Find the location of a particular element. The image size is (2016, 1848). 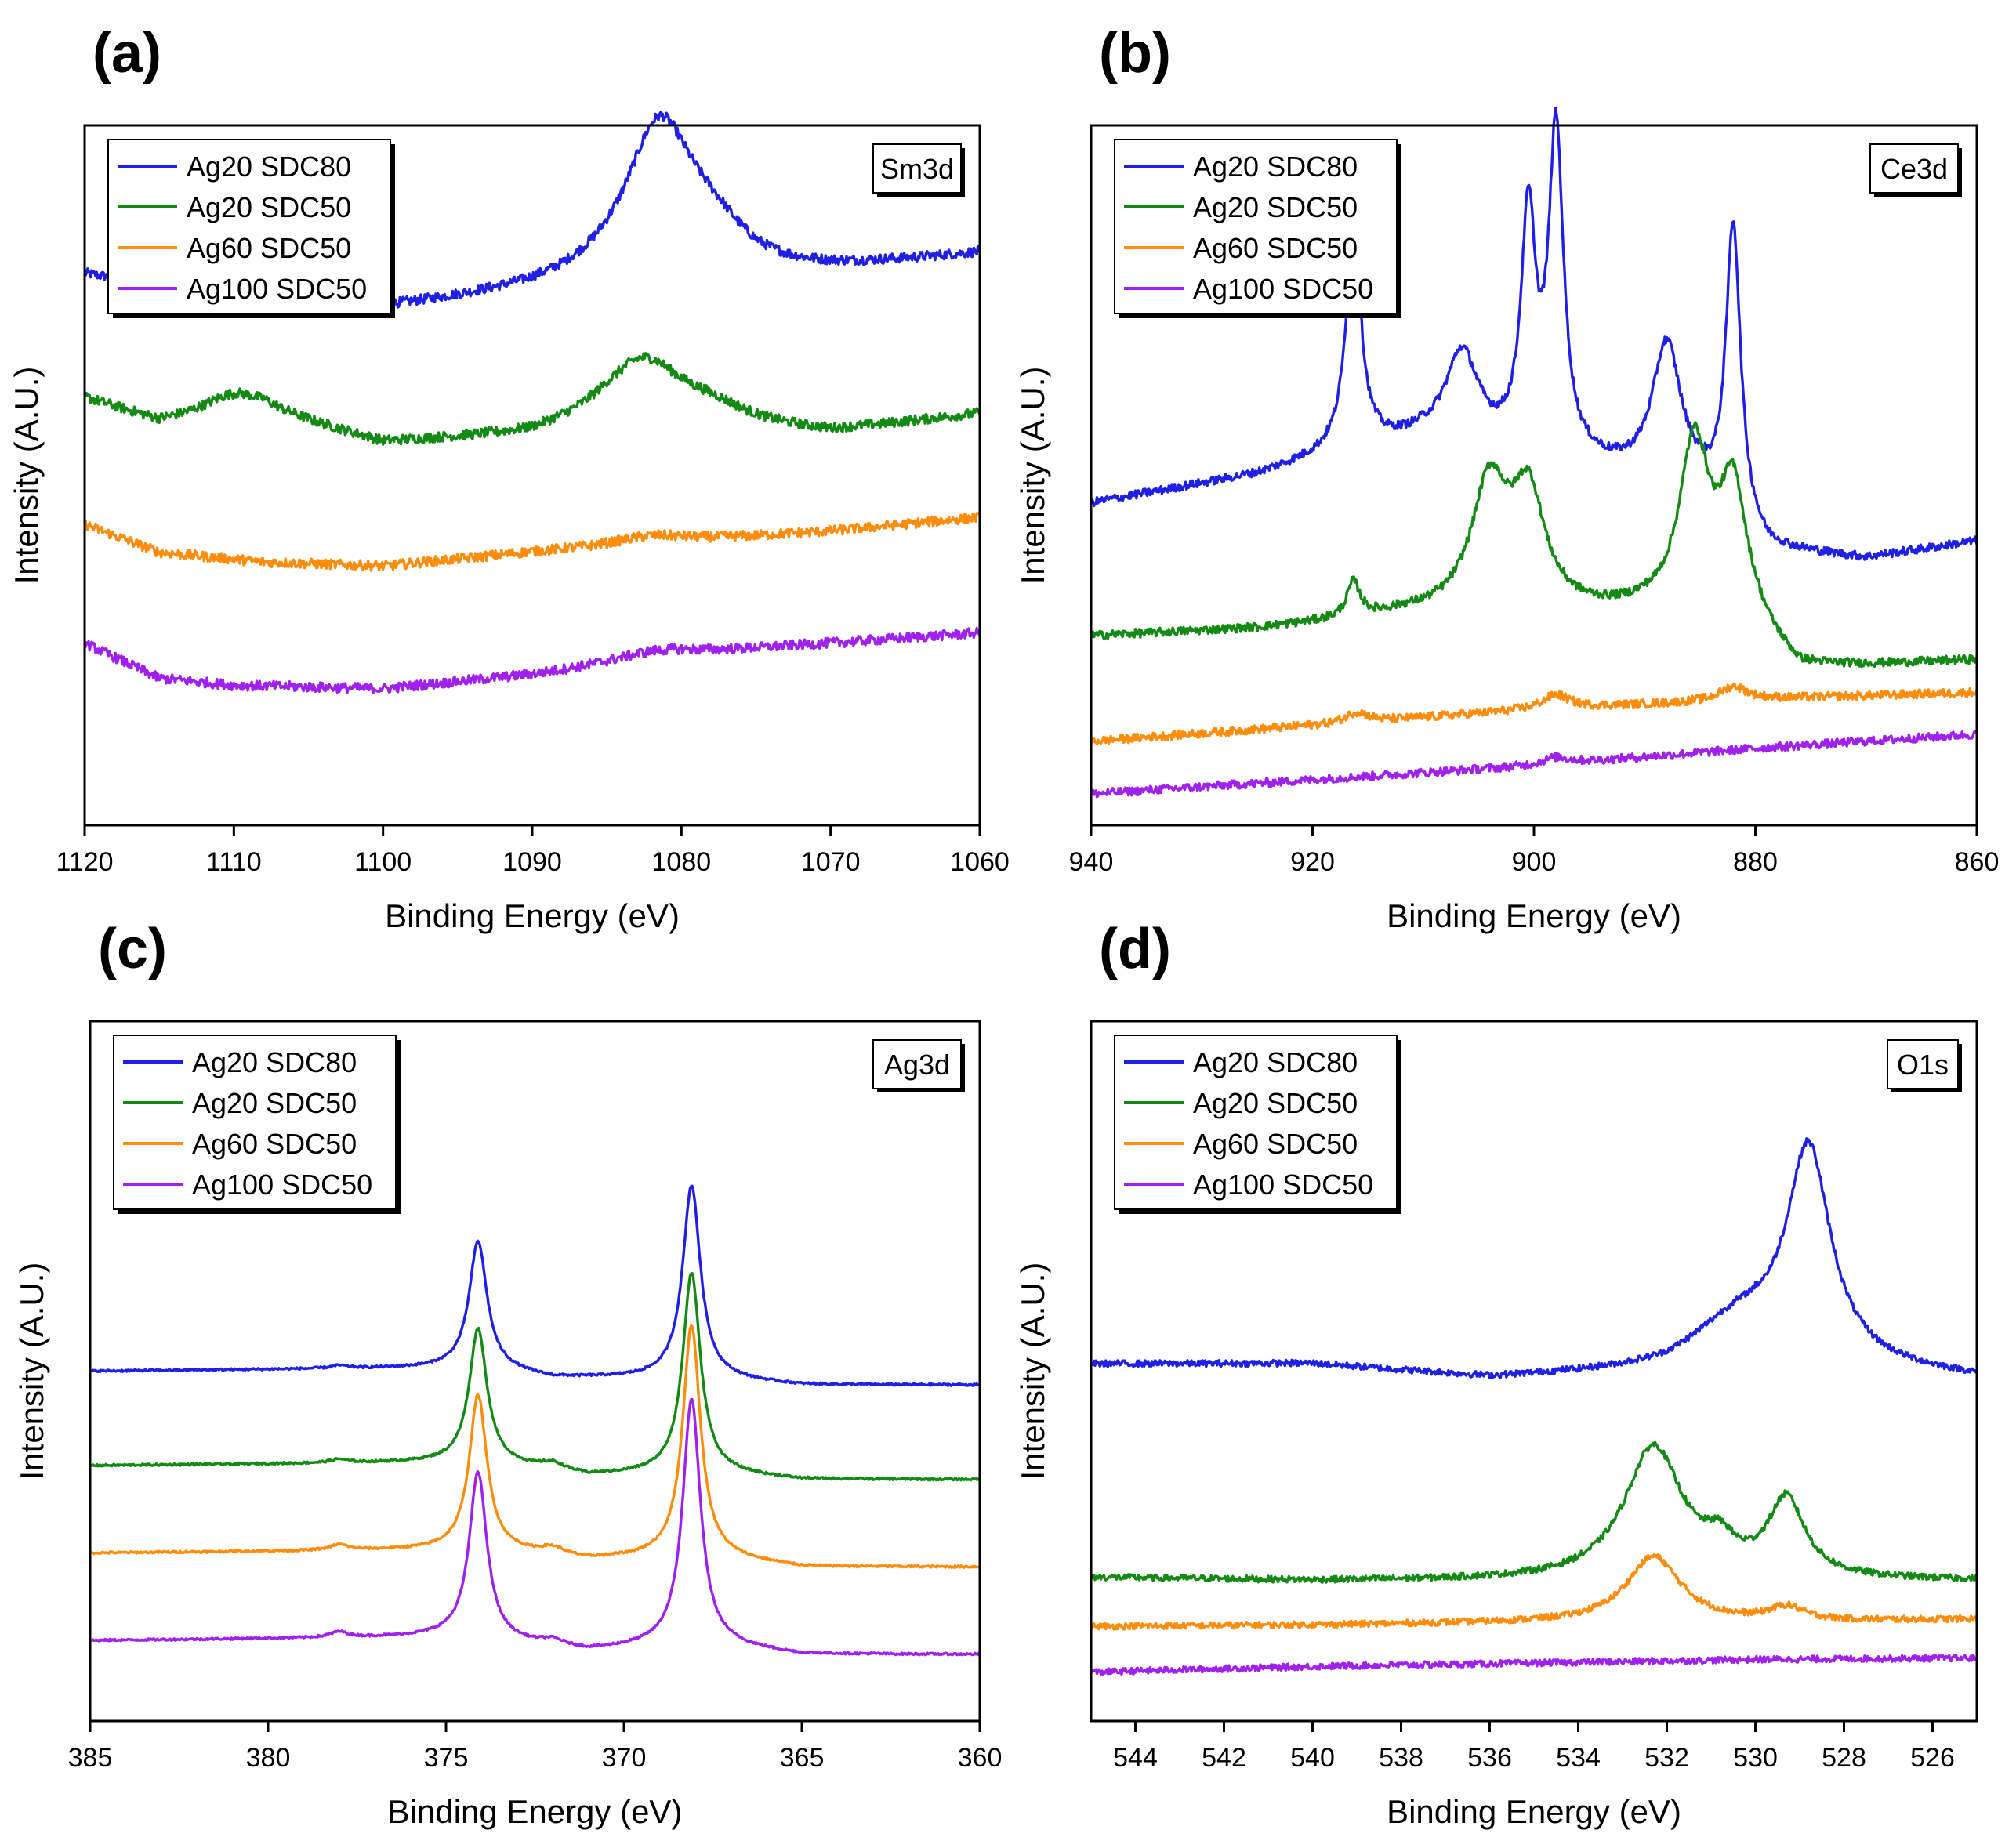

x-tick-label: 920 is located at coordinates (1312, 862).